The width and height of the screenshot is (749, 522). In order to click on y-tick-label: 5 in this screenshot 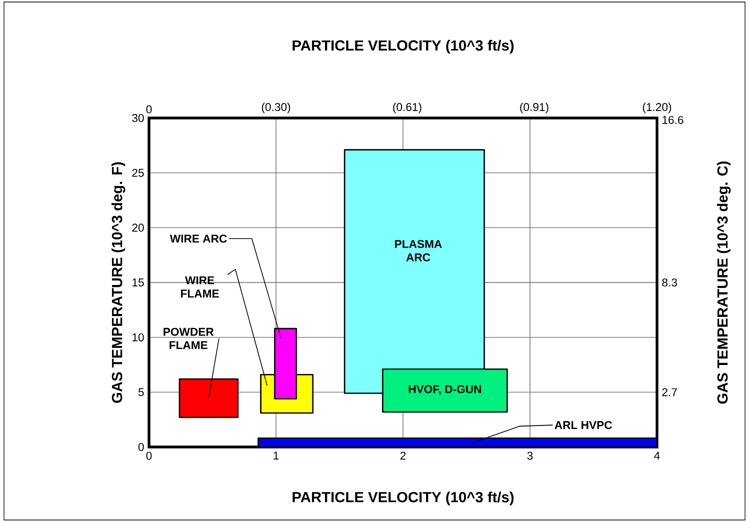, I will do `click(141, 392)`.